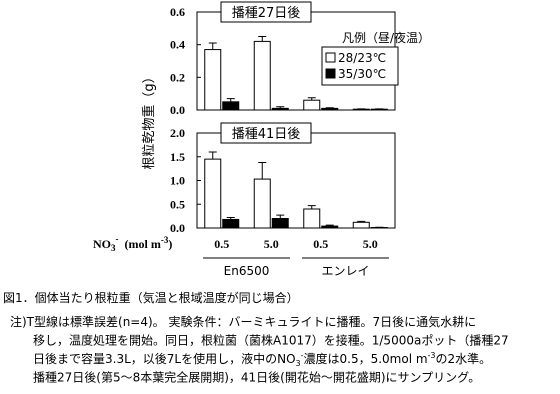  I want to click on legend-label: 28/23℃, so click(362, 58).